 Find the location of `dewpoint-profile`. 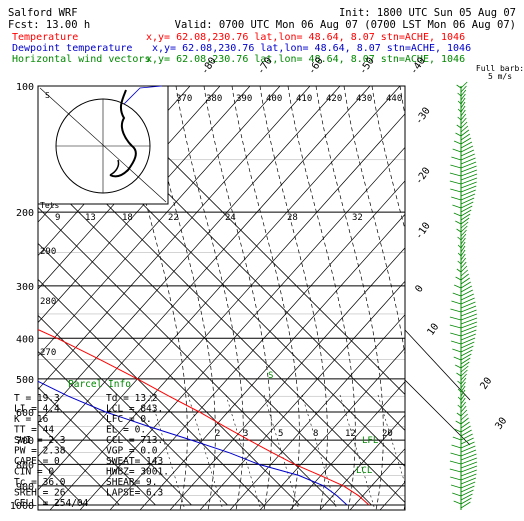

dewpoint-profile is located at coordinates (193, 443).